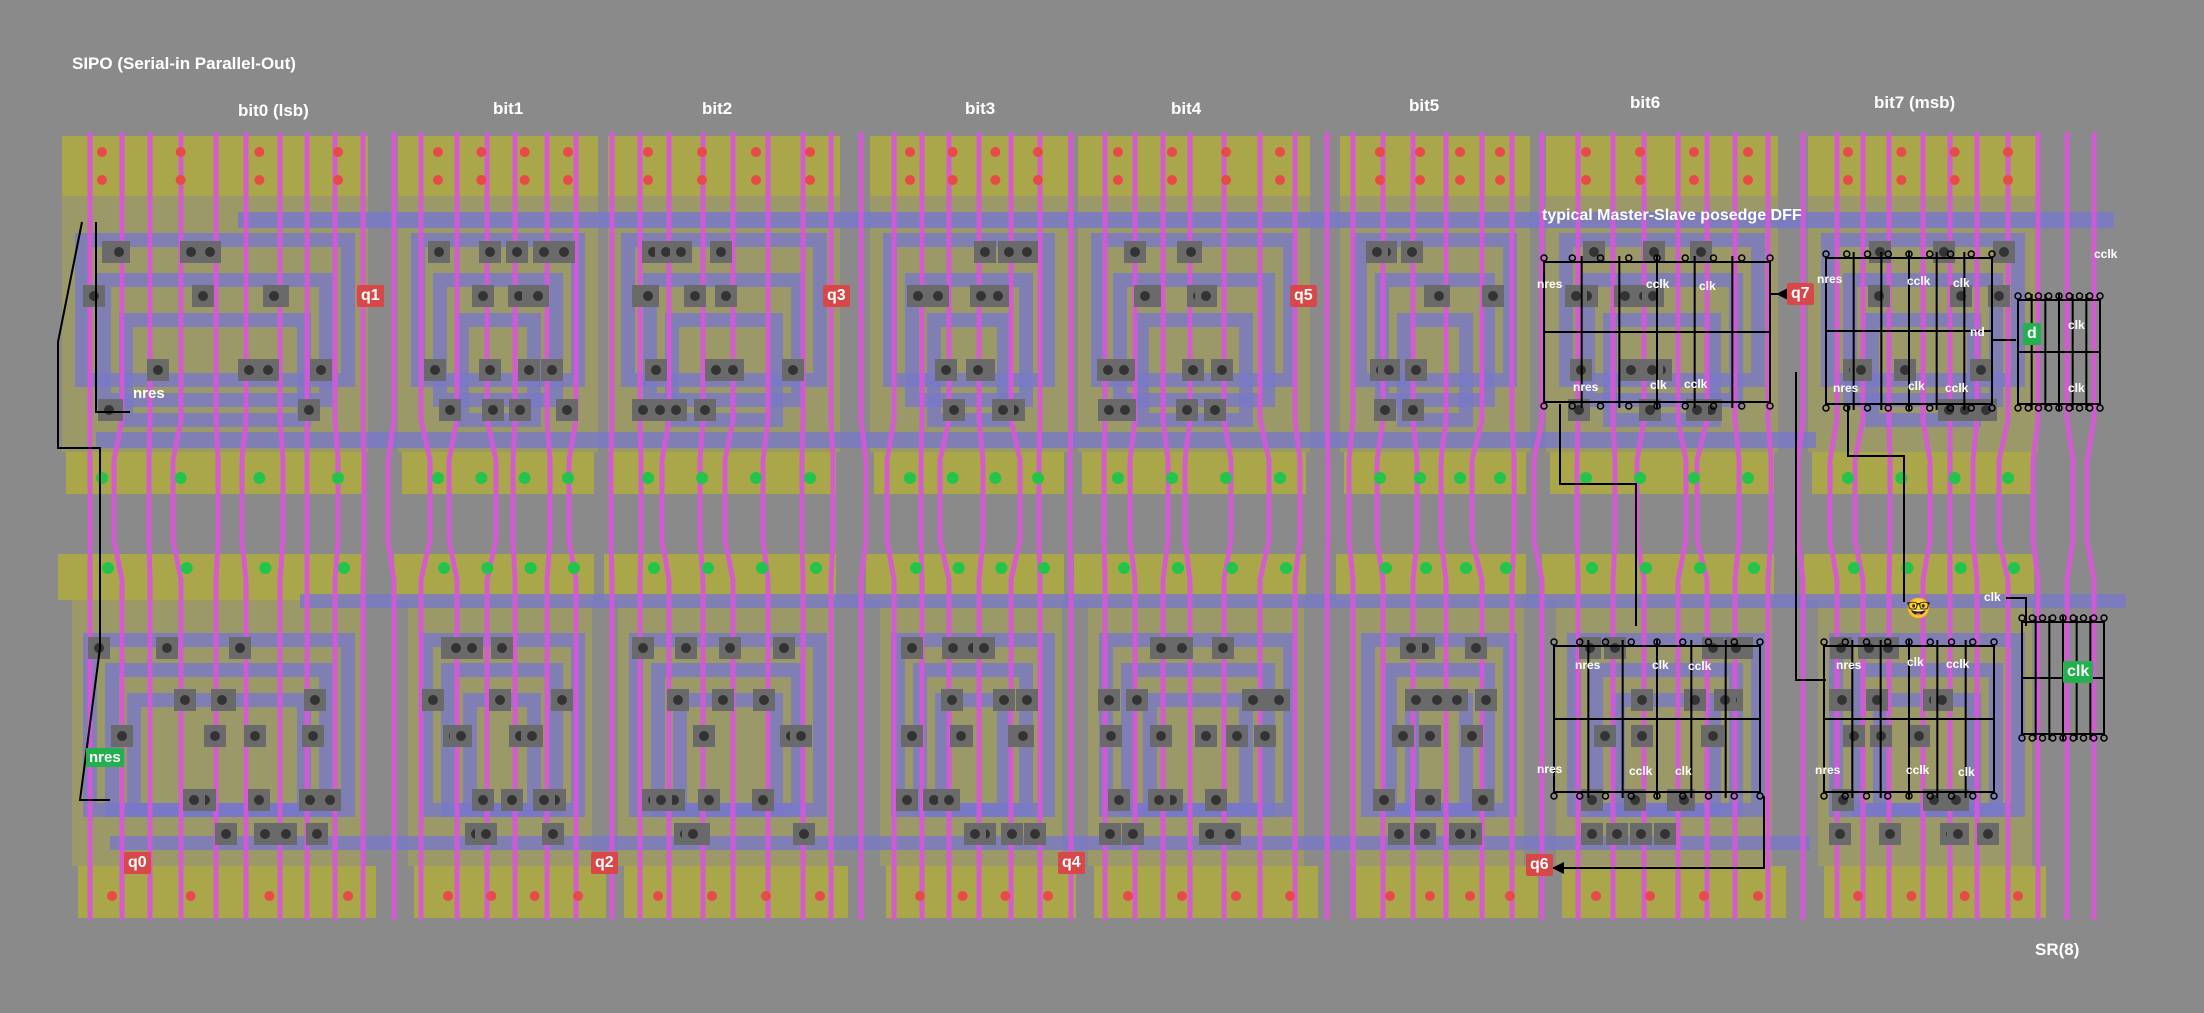 This screenshot has height=1013, width=2204. I want to click on sig-nres: nres, so click(1550, 284).